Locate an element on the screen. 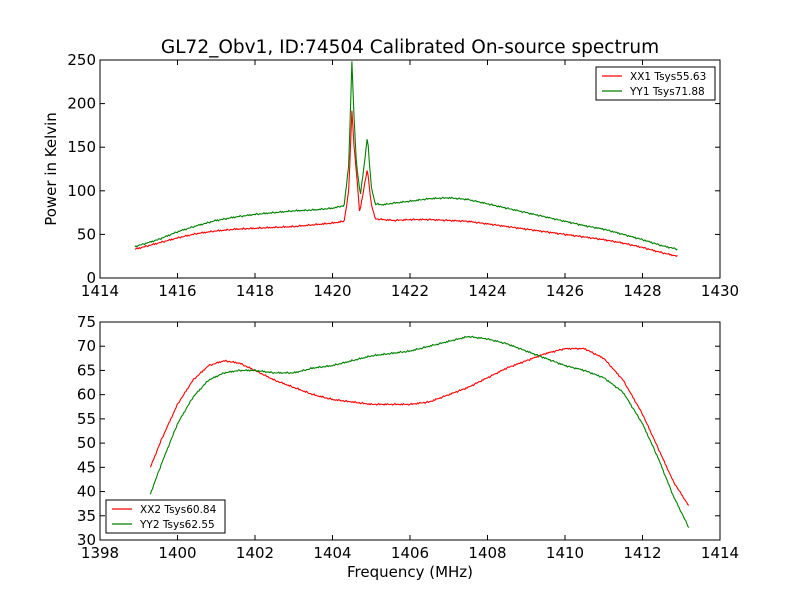 The width and height of the screenshot is (800, 600). x-tick-label: 1430 is located at coordinates (720, 291).